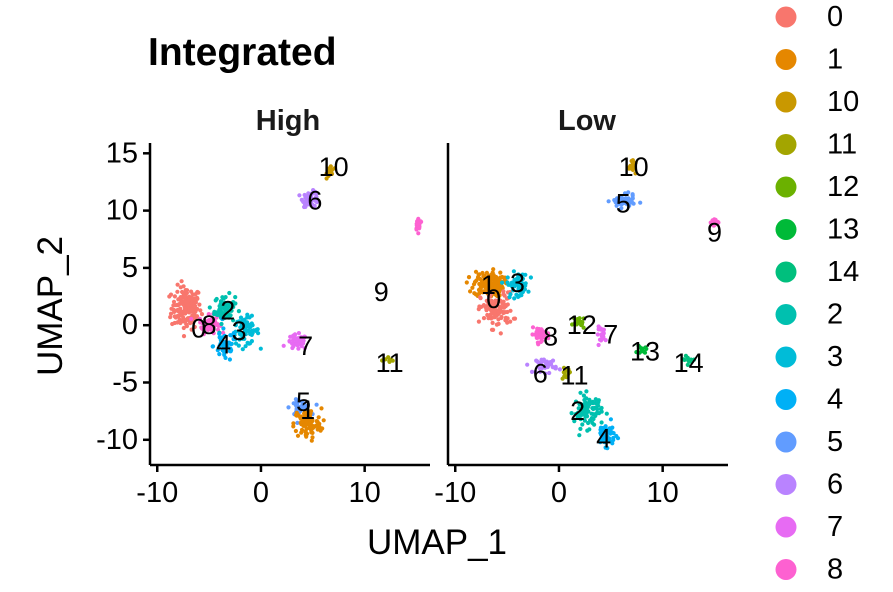 The image size is (893, 592). What do you see at coordinates (224, 312) in the screenshot?
I see `cluster-2-points` at bounding box center [224, 312].